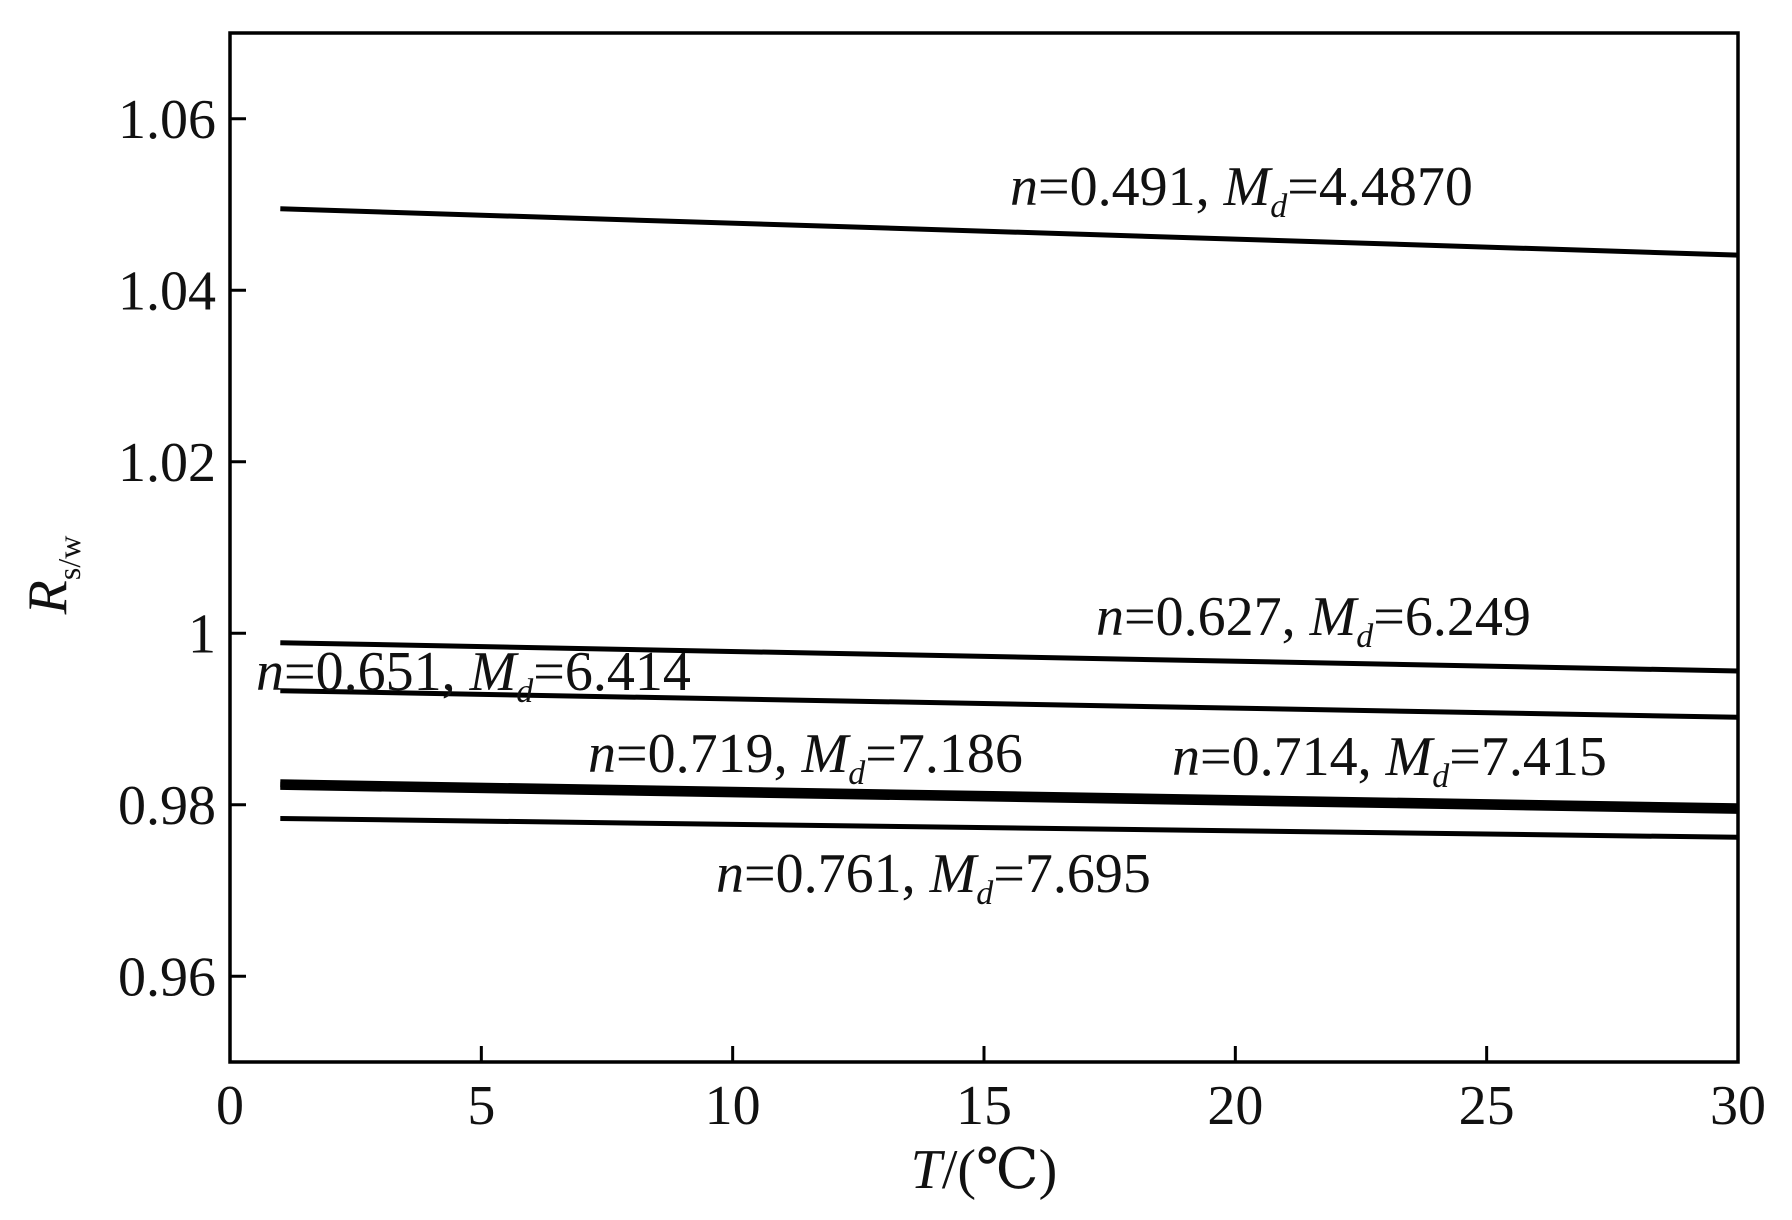 Image resolution: width=1792 pixels, height=1220 pixels. Describe the element at coordinates (733, 1106) in the screenshot. I see `x-tick-label: 10` at that location.